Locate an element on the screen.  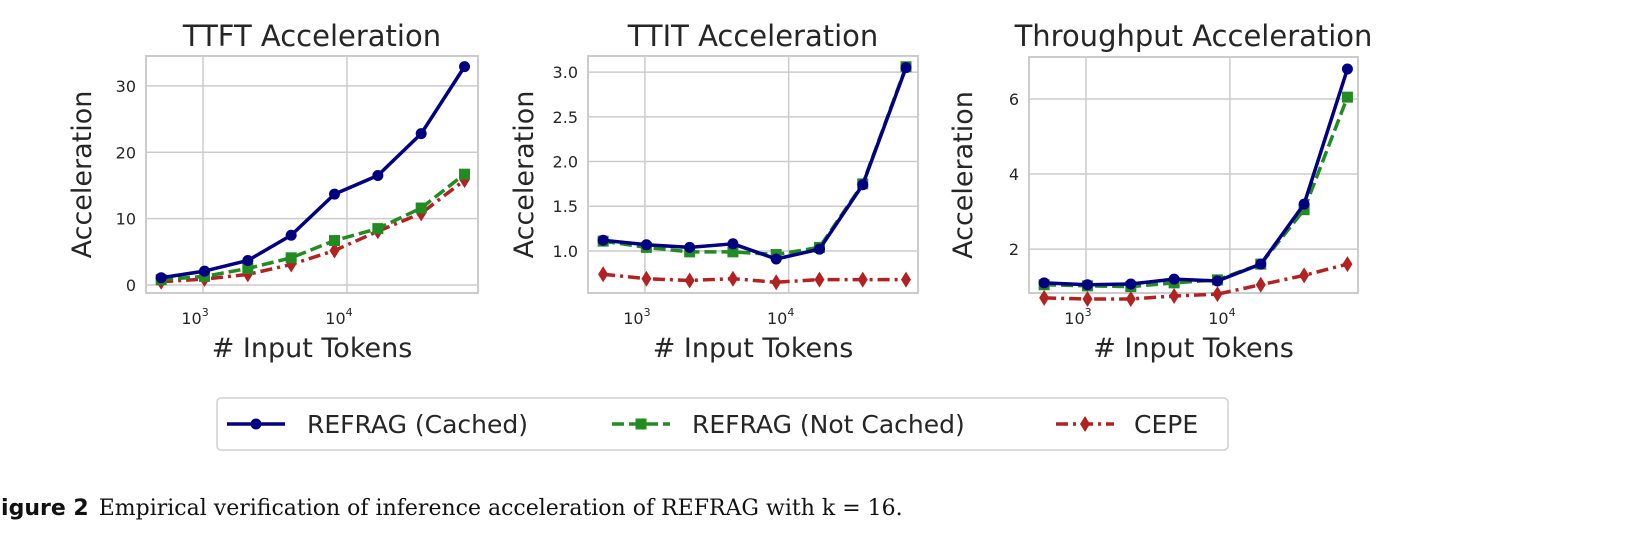
y-tick-label: 20 is located at coordinates (126, 152).